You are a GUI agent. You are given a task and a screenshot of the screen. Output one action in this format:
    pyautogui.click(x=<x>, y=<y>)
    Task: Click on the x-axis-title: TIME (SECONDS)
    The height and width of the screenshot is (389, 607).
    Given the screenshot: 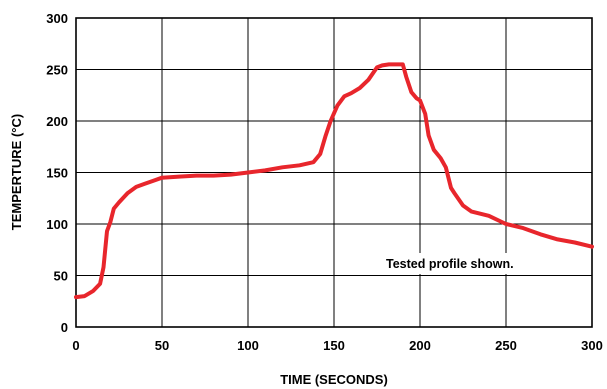 What is the action you would take?
    pyautogui.click(x=334, y=379)
    